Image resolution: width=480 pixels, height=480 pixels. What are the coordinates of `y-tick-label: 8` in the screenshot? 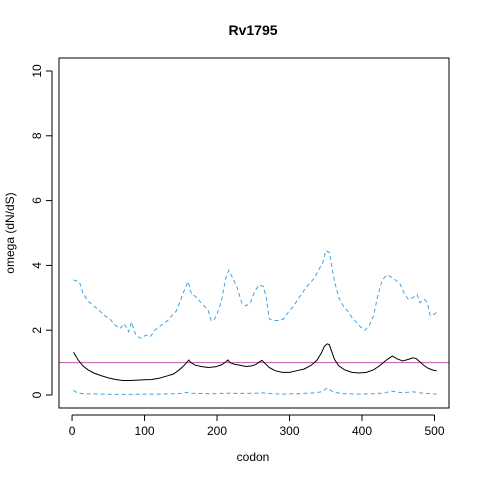 It's located at (37, 135).